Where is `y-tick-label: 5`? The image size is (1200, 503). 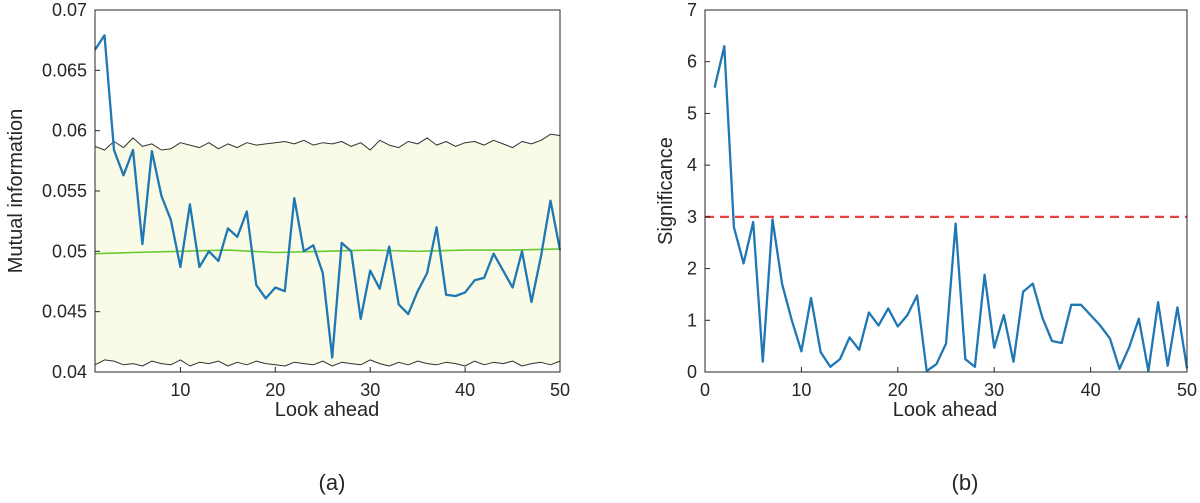 y-tick-label: 5 is located at coordinates (692, 113).